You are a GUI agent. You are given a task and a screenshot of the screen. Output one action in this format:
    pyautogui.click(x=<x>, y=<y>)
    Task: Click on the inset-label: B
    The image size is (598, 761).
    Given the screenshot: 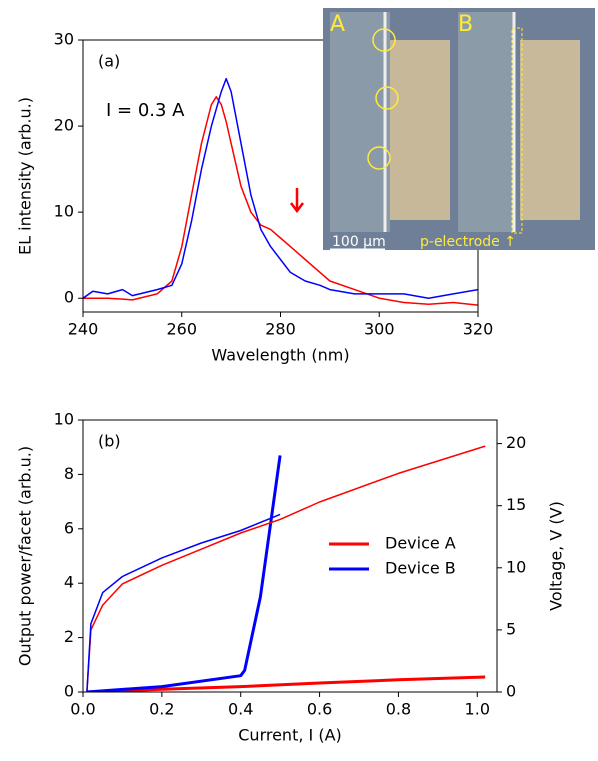 What is the action you would take?
    pyautogui.click(x=465, y=24)
    